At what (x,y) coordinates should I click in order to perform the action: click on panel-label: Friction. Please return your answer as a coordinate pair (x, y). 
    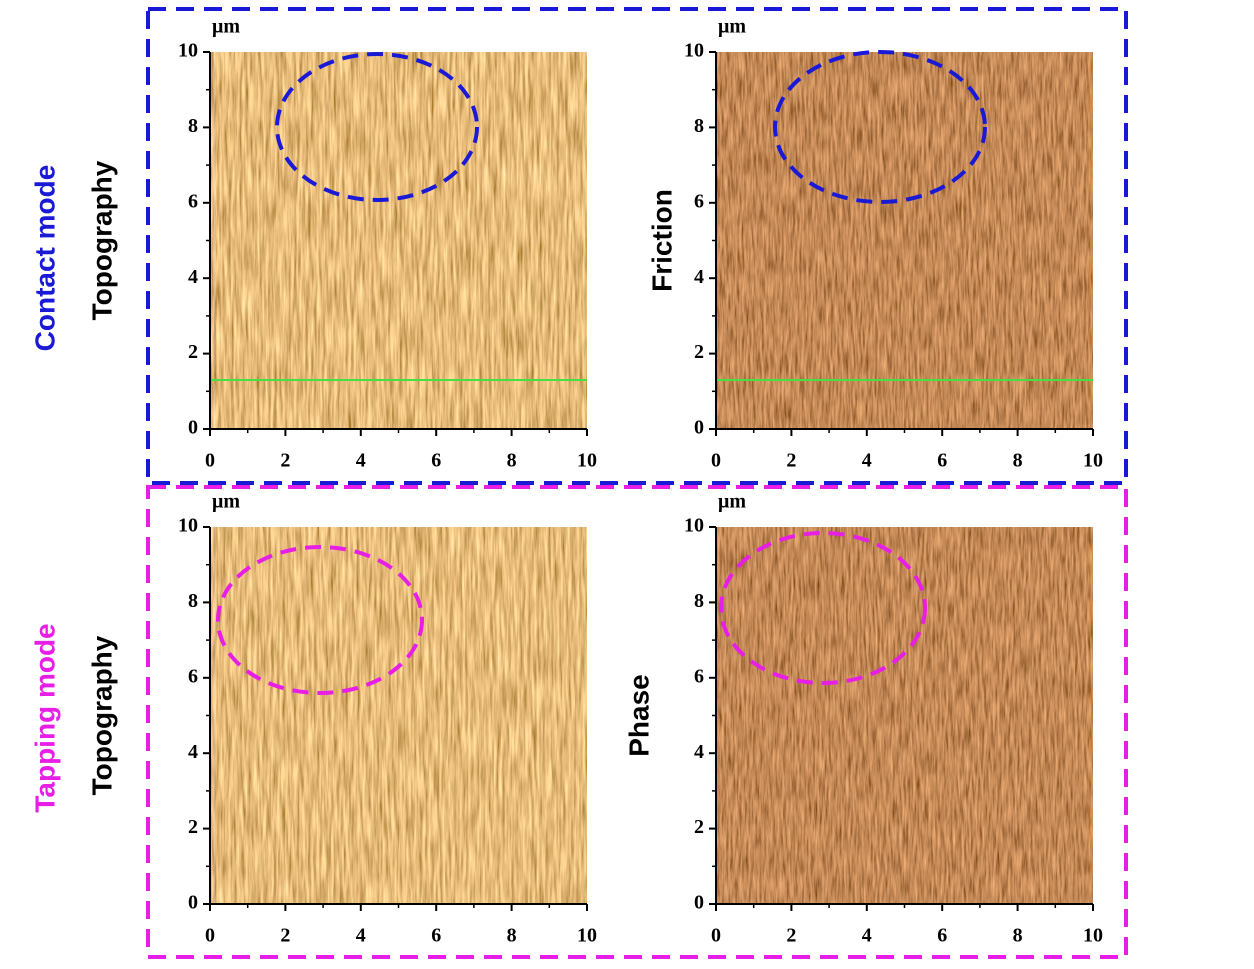
    Looking at the image, I should click on (661, 240).